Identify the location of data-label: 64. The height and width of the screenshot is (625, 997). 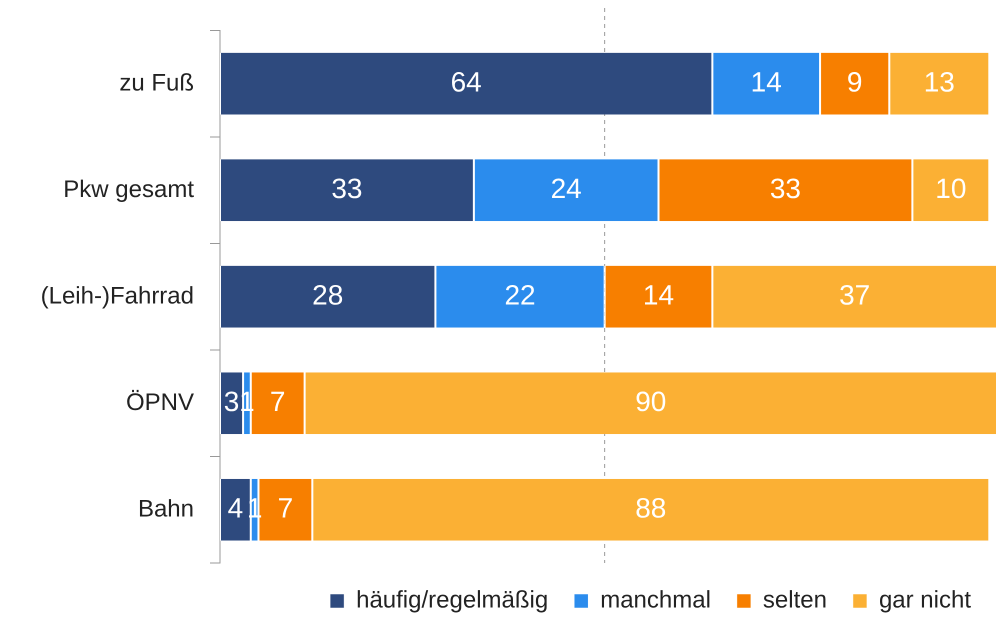
(466, 82).